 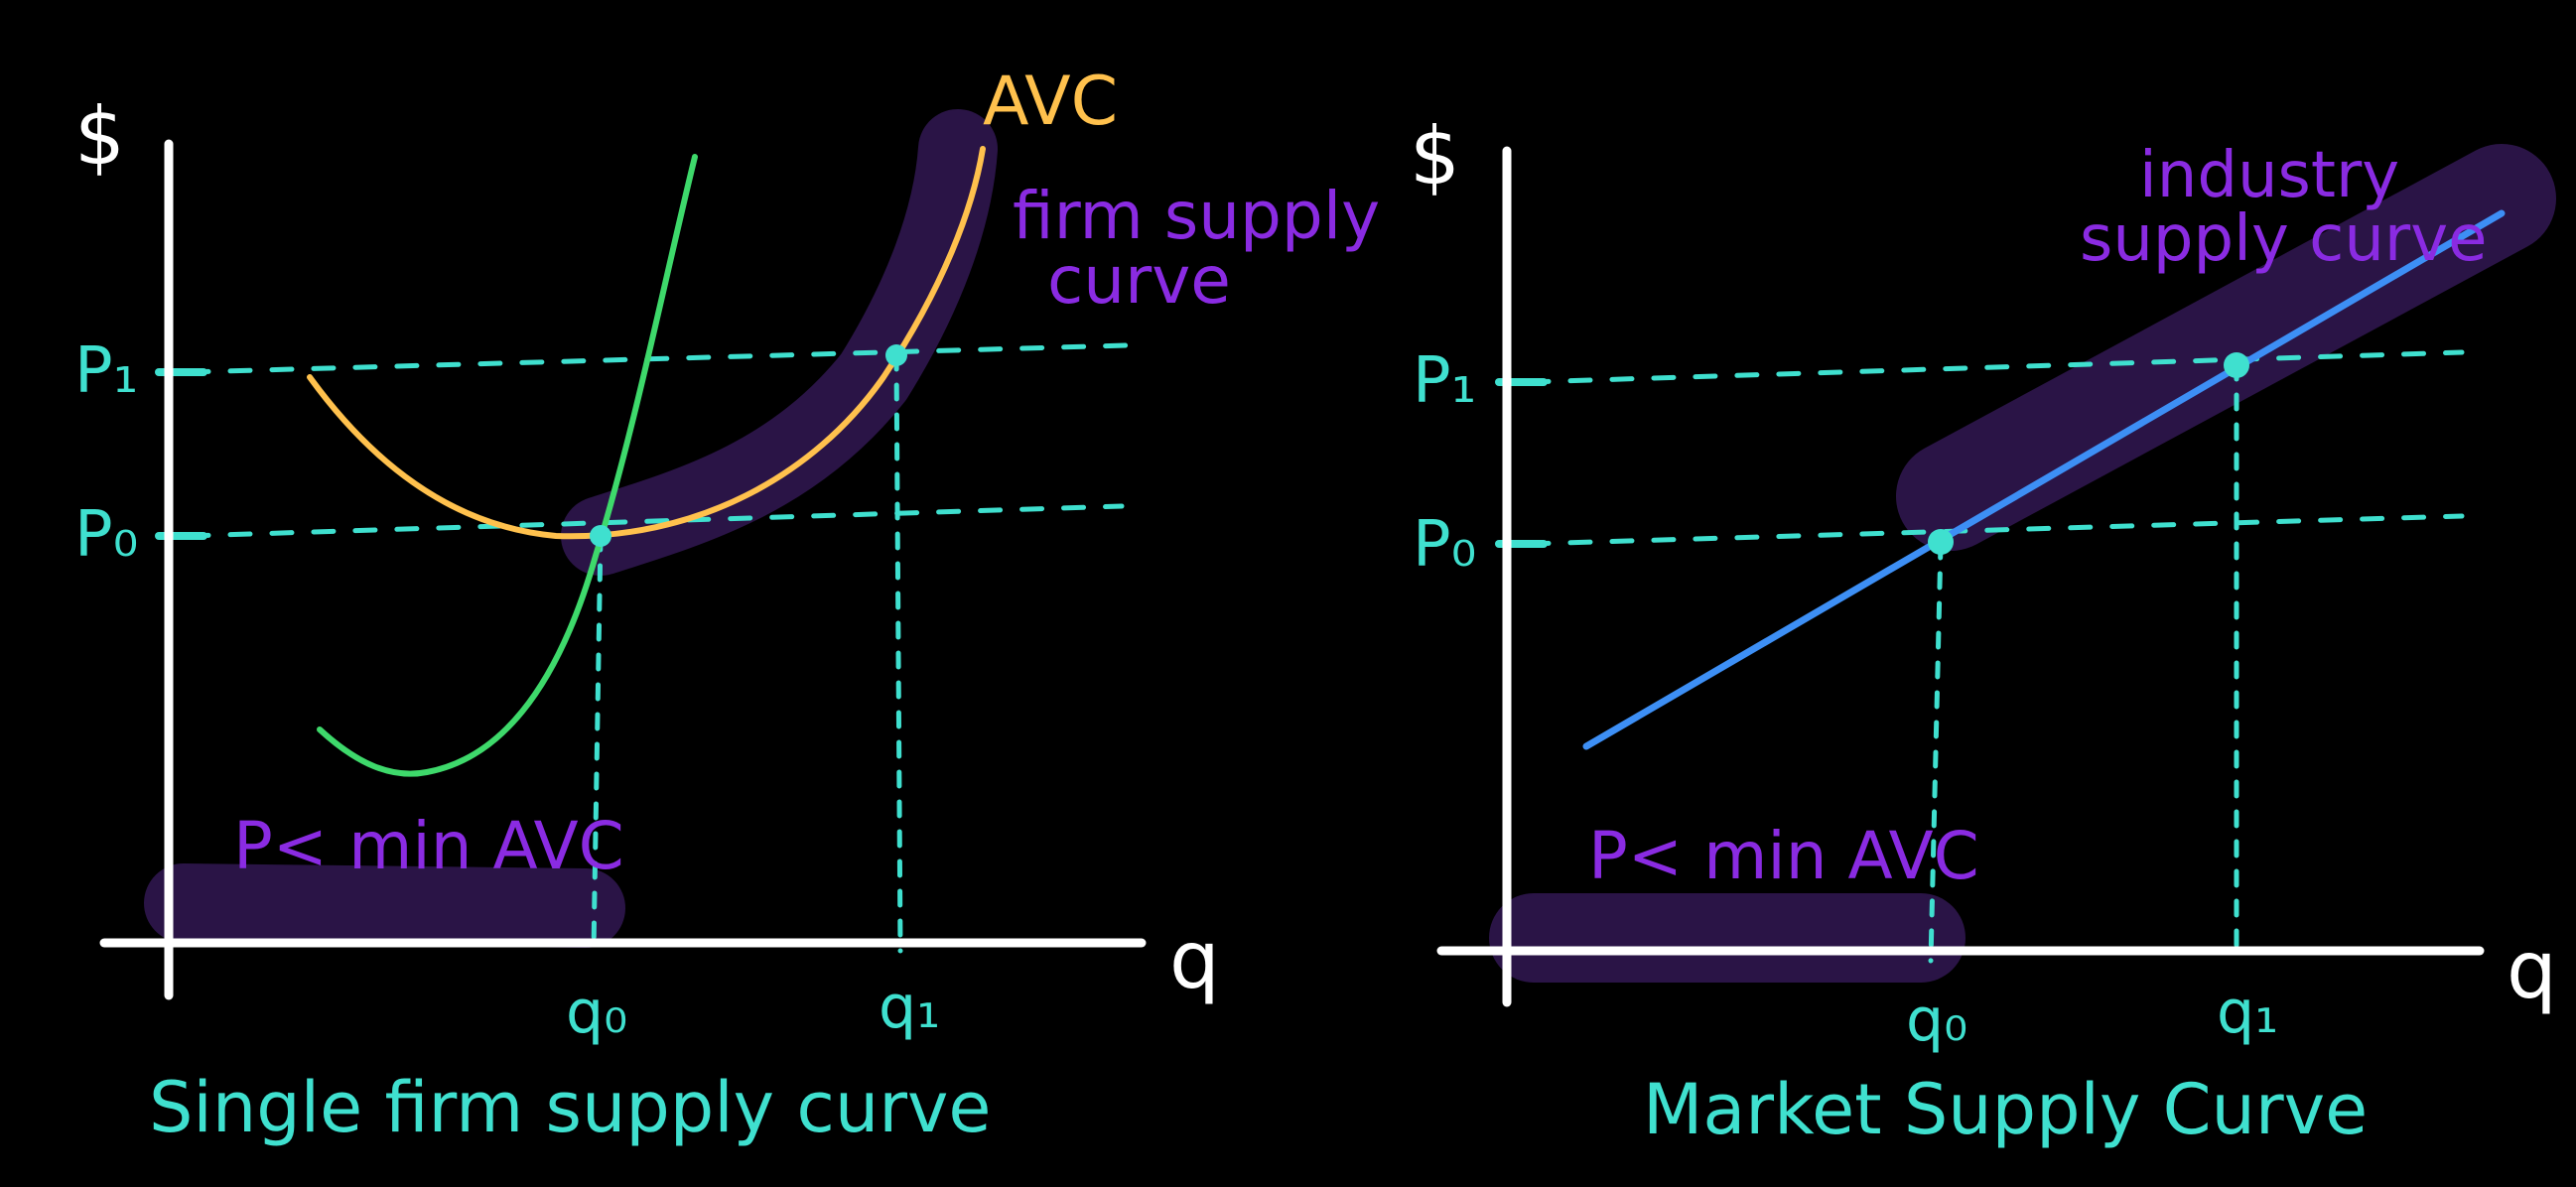 What do you see at coordinates (1050, 102) in the screenshot?
I see `avc-label: AVC` at bounding box center [1050, 102].